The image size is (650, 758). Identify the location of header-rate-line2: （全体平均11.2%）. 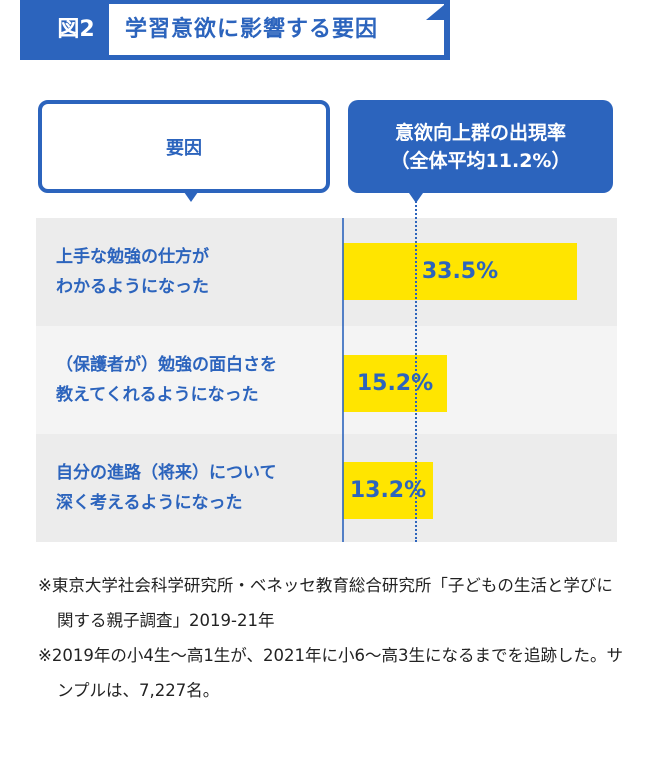
(480, 160).